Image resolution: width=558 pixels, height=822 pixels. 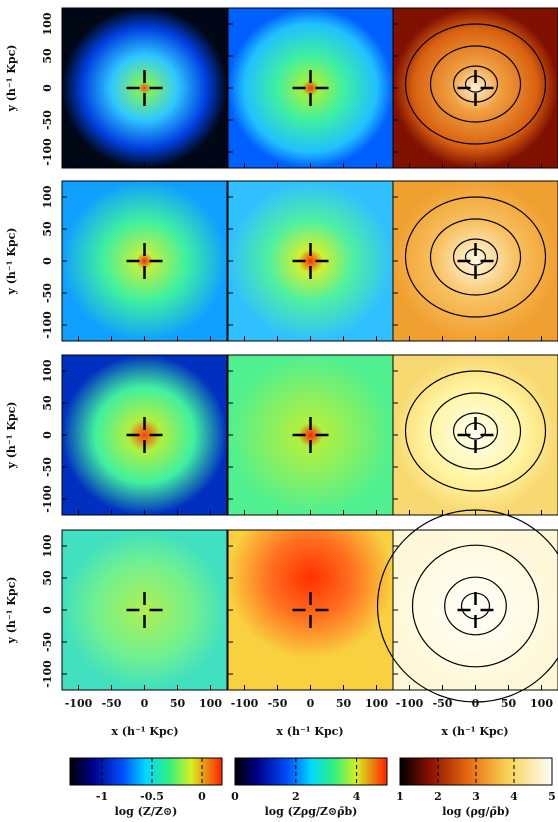 I want to click on colorbar-tick-label: 3, so click(x=476, y=796).